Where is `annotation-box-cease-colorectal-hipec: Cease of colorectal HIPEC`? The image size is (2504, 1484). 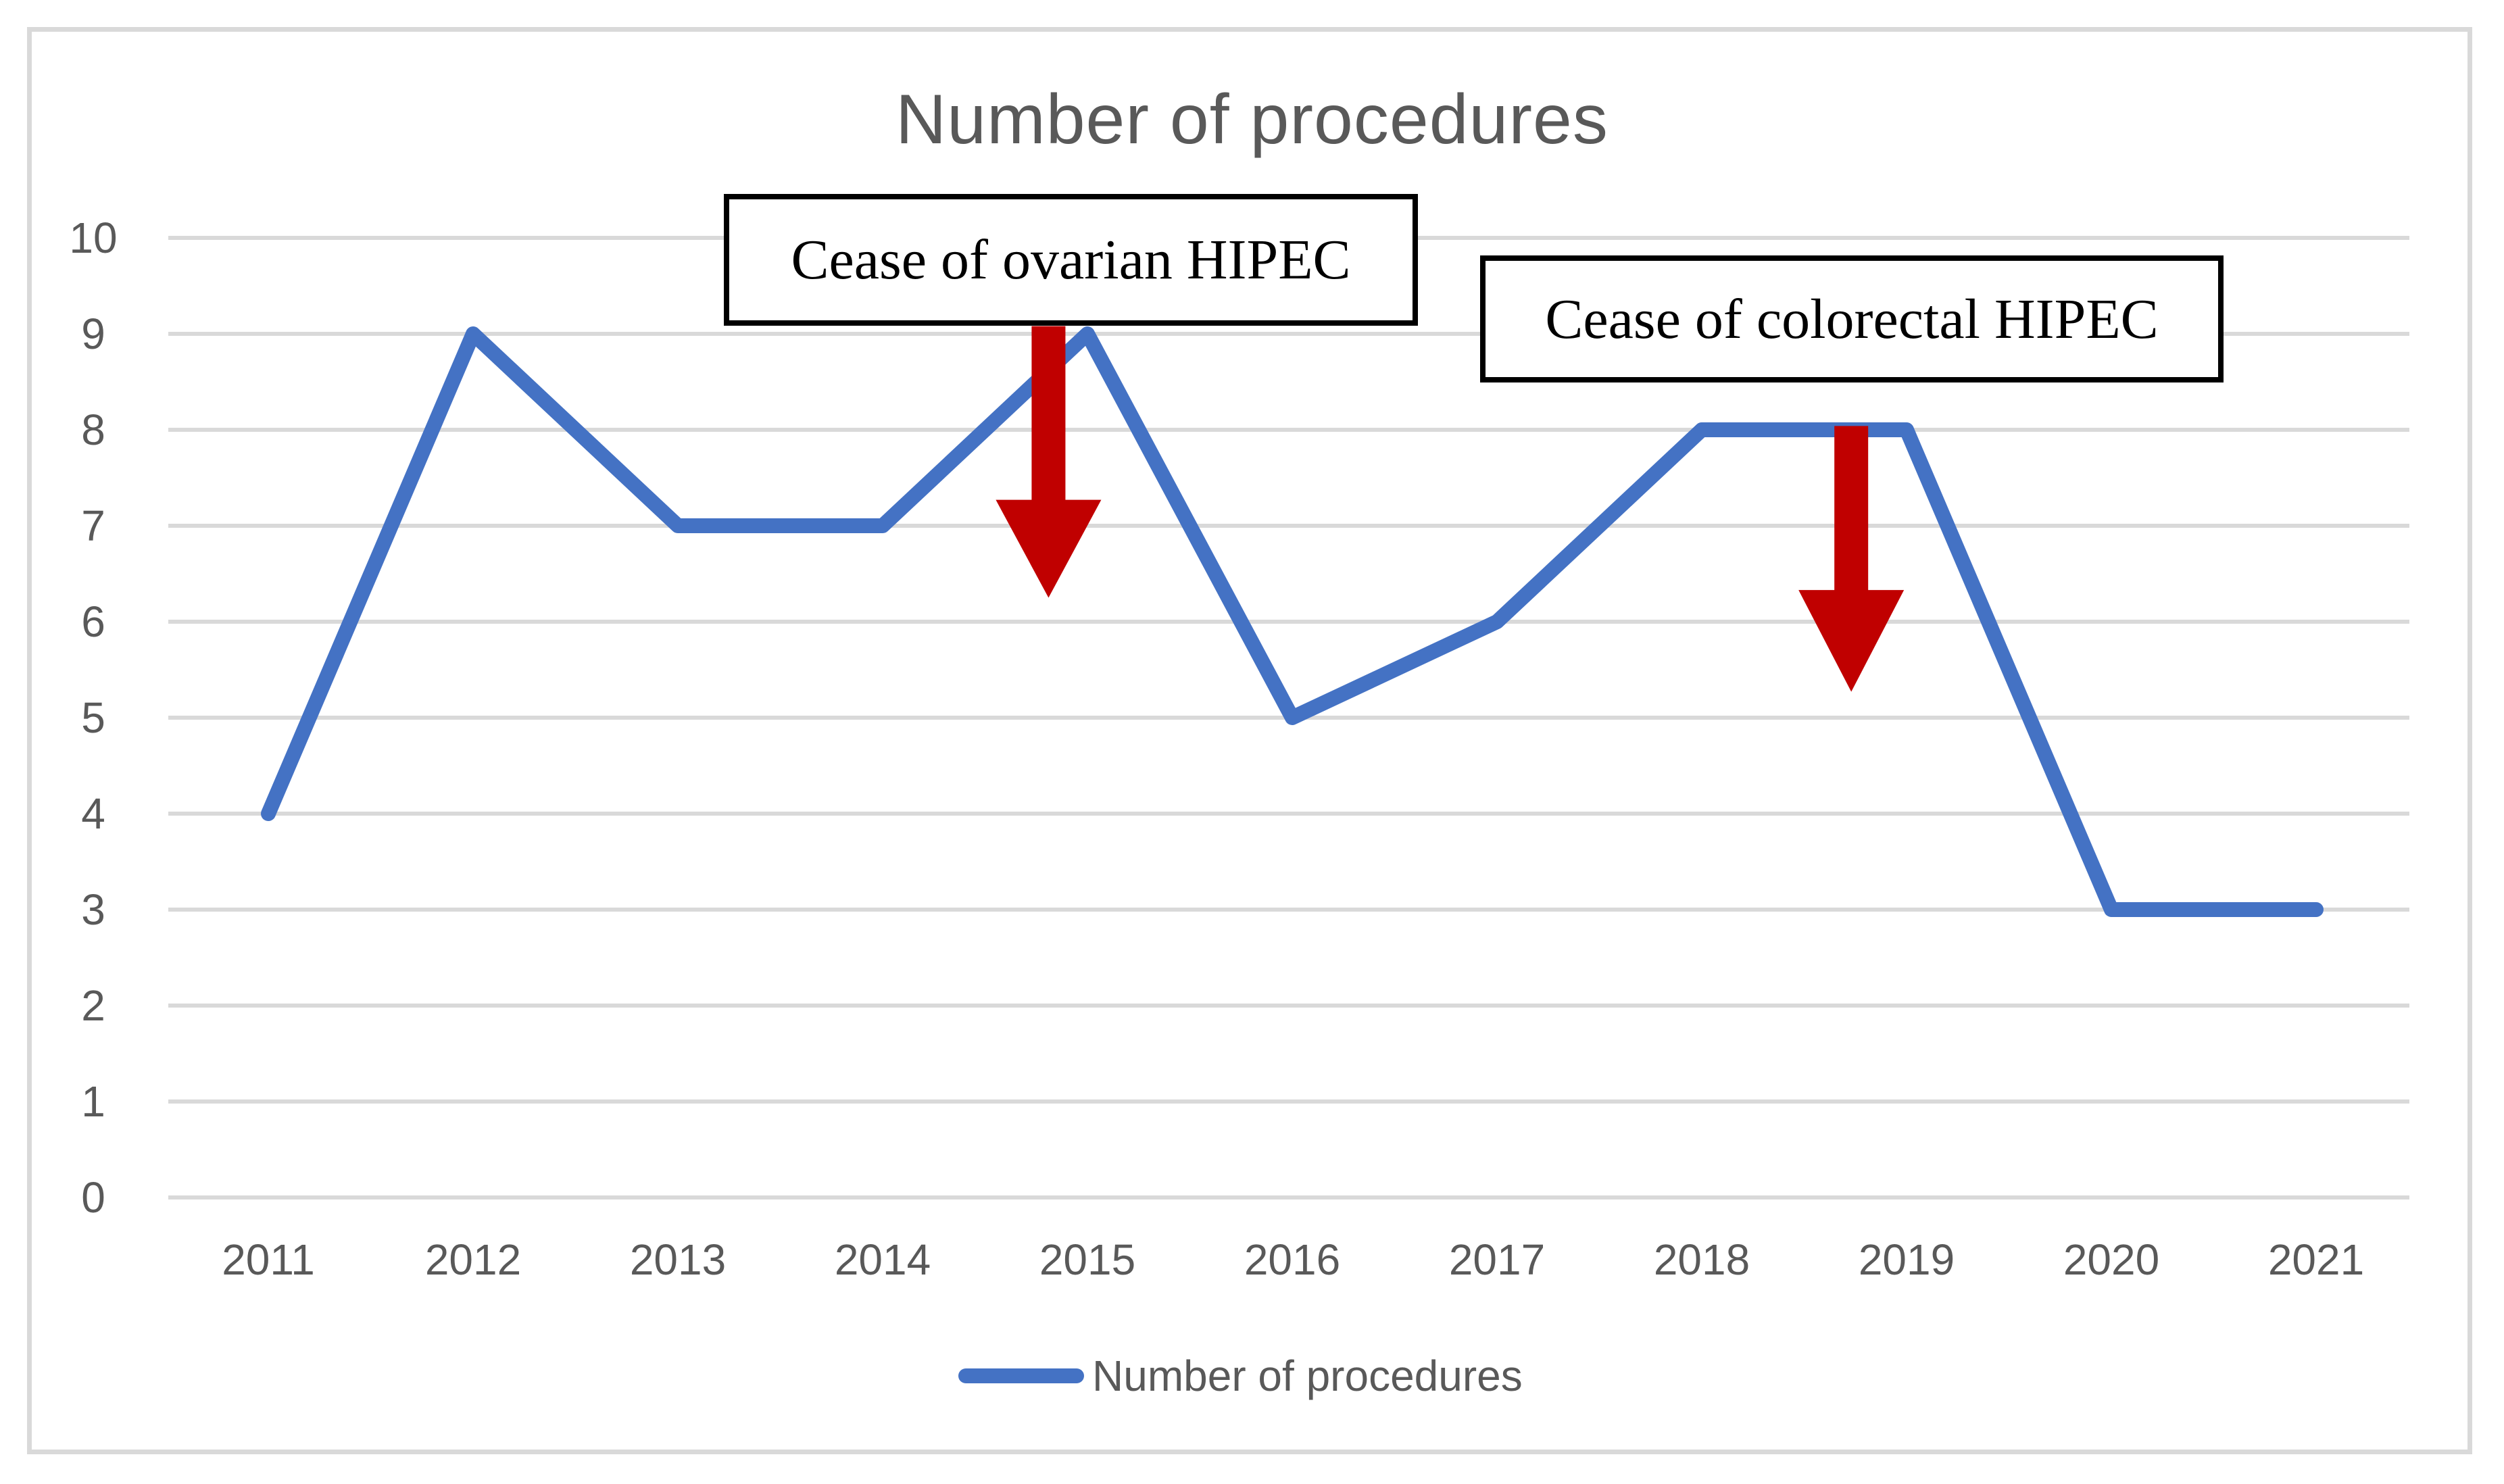 annotation-box-cease-colorectal-hipec: Cease of colorectal HIPEC is located at coordinates (1852, 318).